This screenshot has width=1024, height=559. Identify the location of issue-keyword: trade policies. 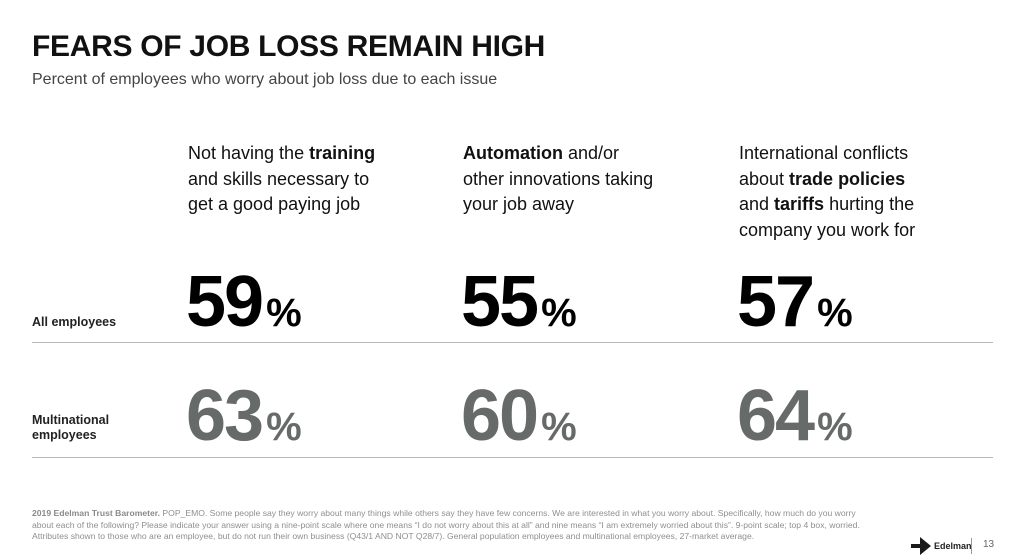
(847, 178).